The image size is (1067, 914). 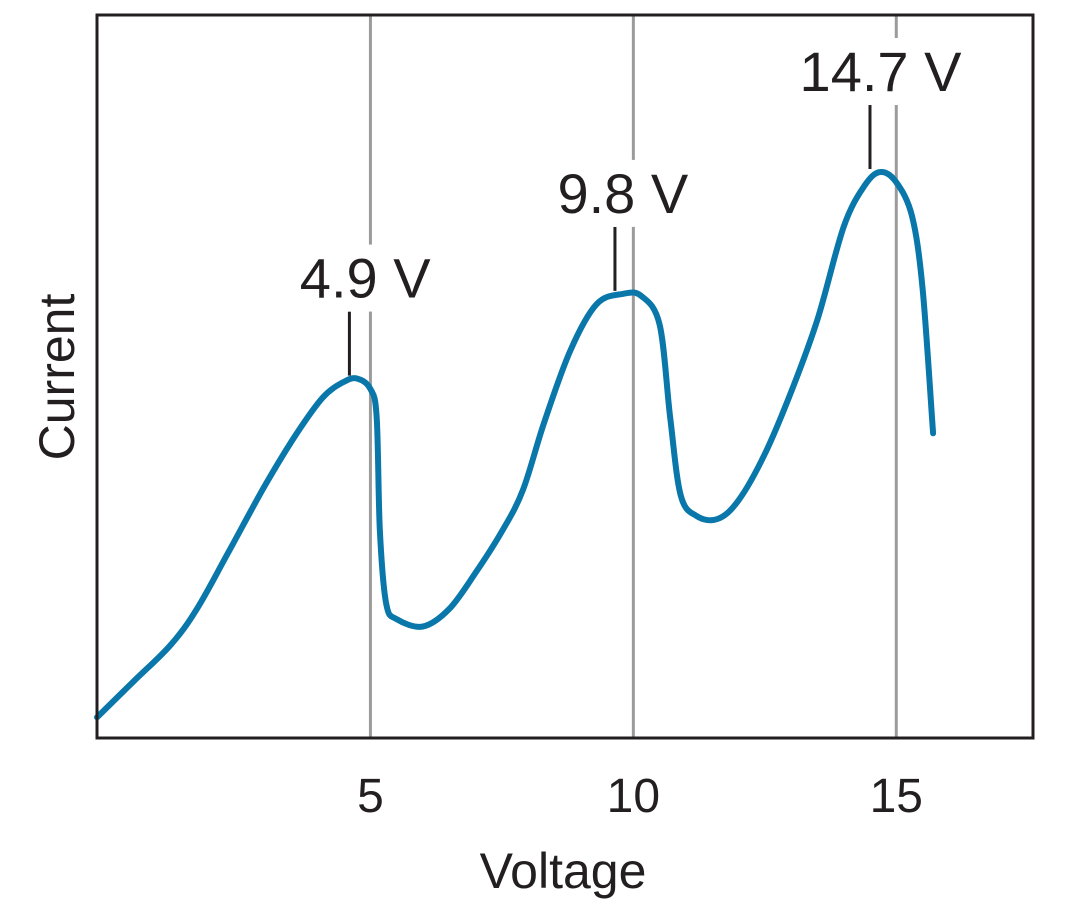 What do you see at coordinates (370, 796) in the screenshot?
I see `x-tick-label-5: 5` at bounding box center [370, 796].